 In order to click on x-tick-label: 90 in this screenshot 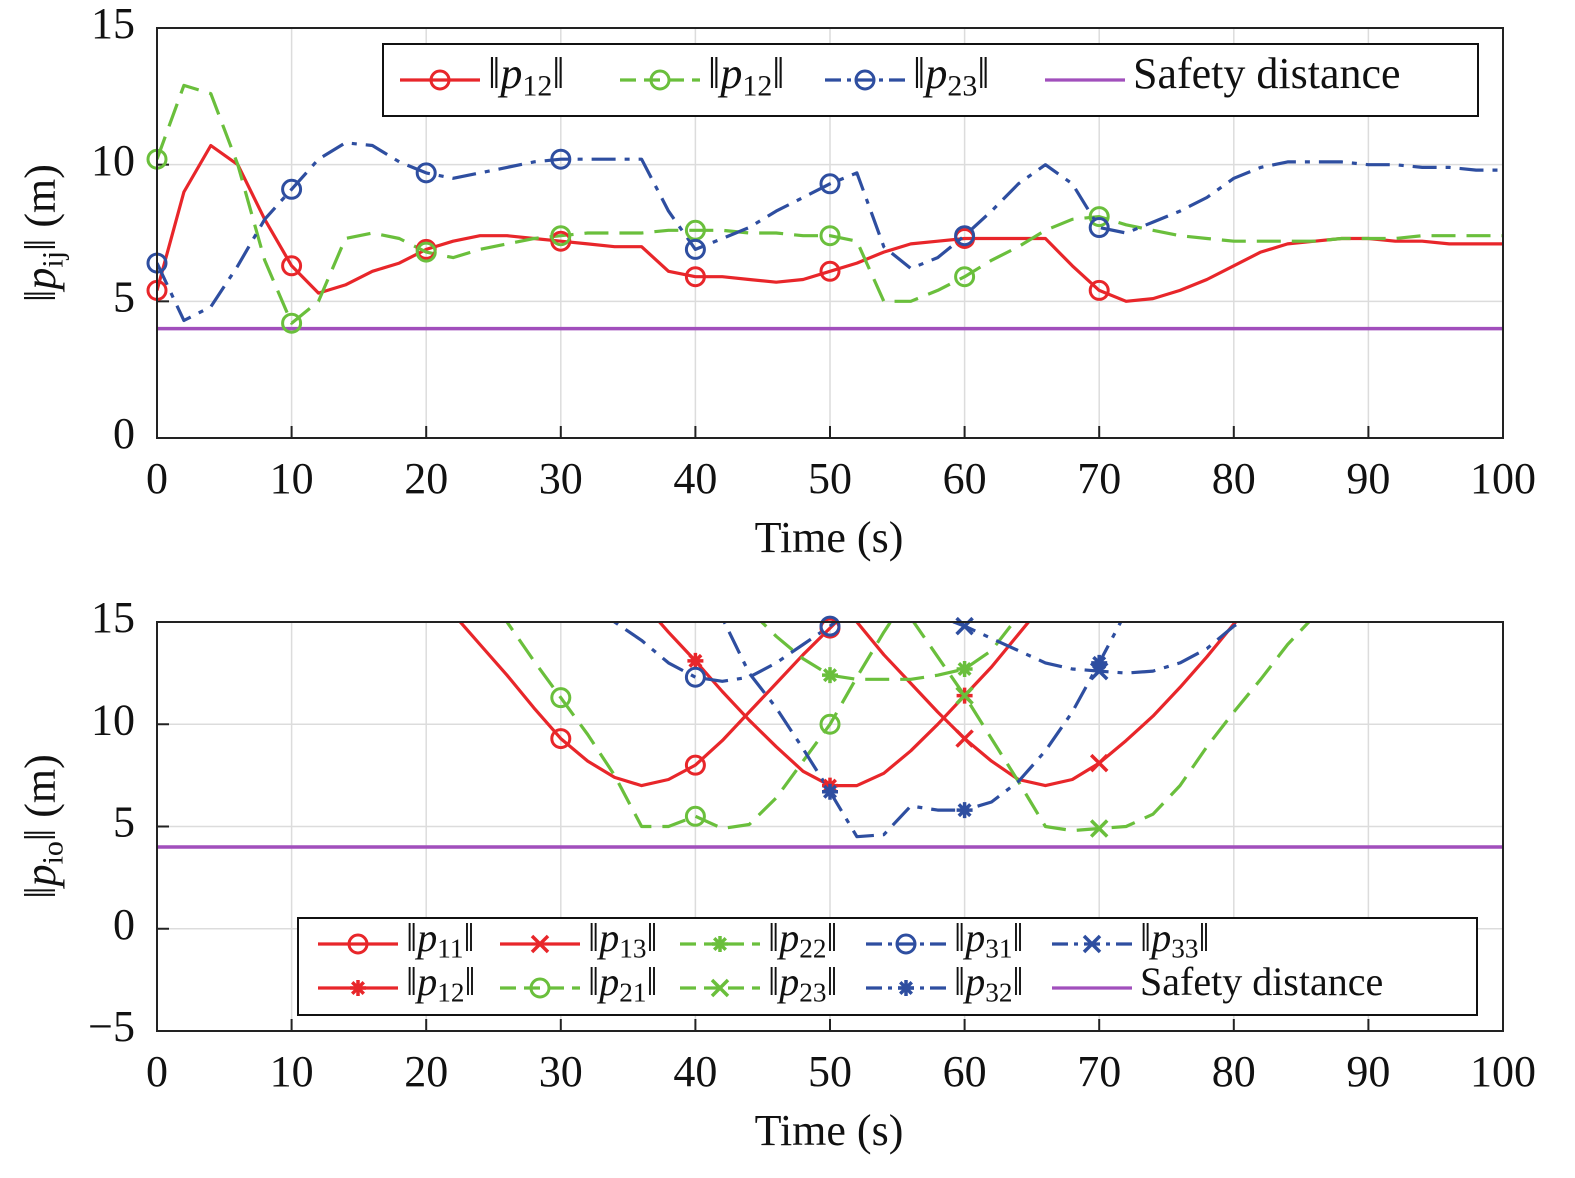, I will do `click(1368, 478)`.